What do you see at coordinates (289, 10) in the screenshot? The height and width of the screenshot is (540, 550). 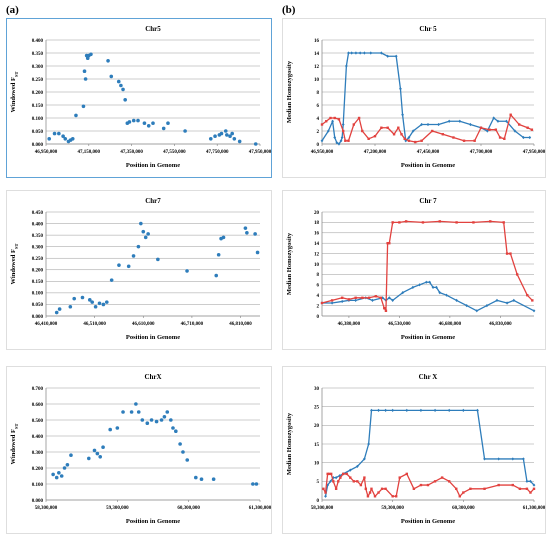 I see `panel-label-b: (b)` at bounding box center [289, 10].